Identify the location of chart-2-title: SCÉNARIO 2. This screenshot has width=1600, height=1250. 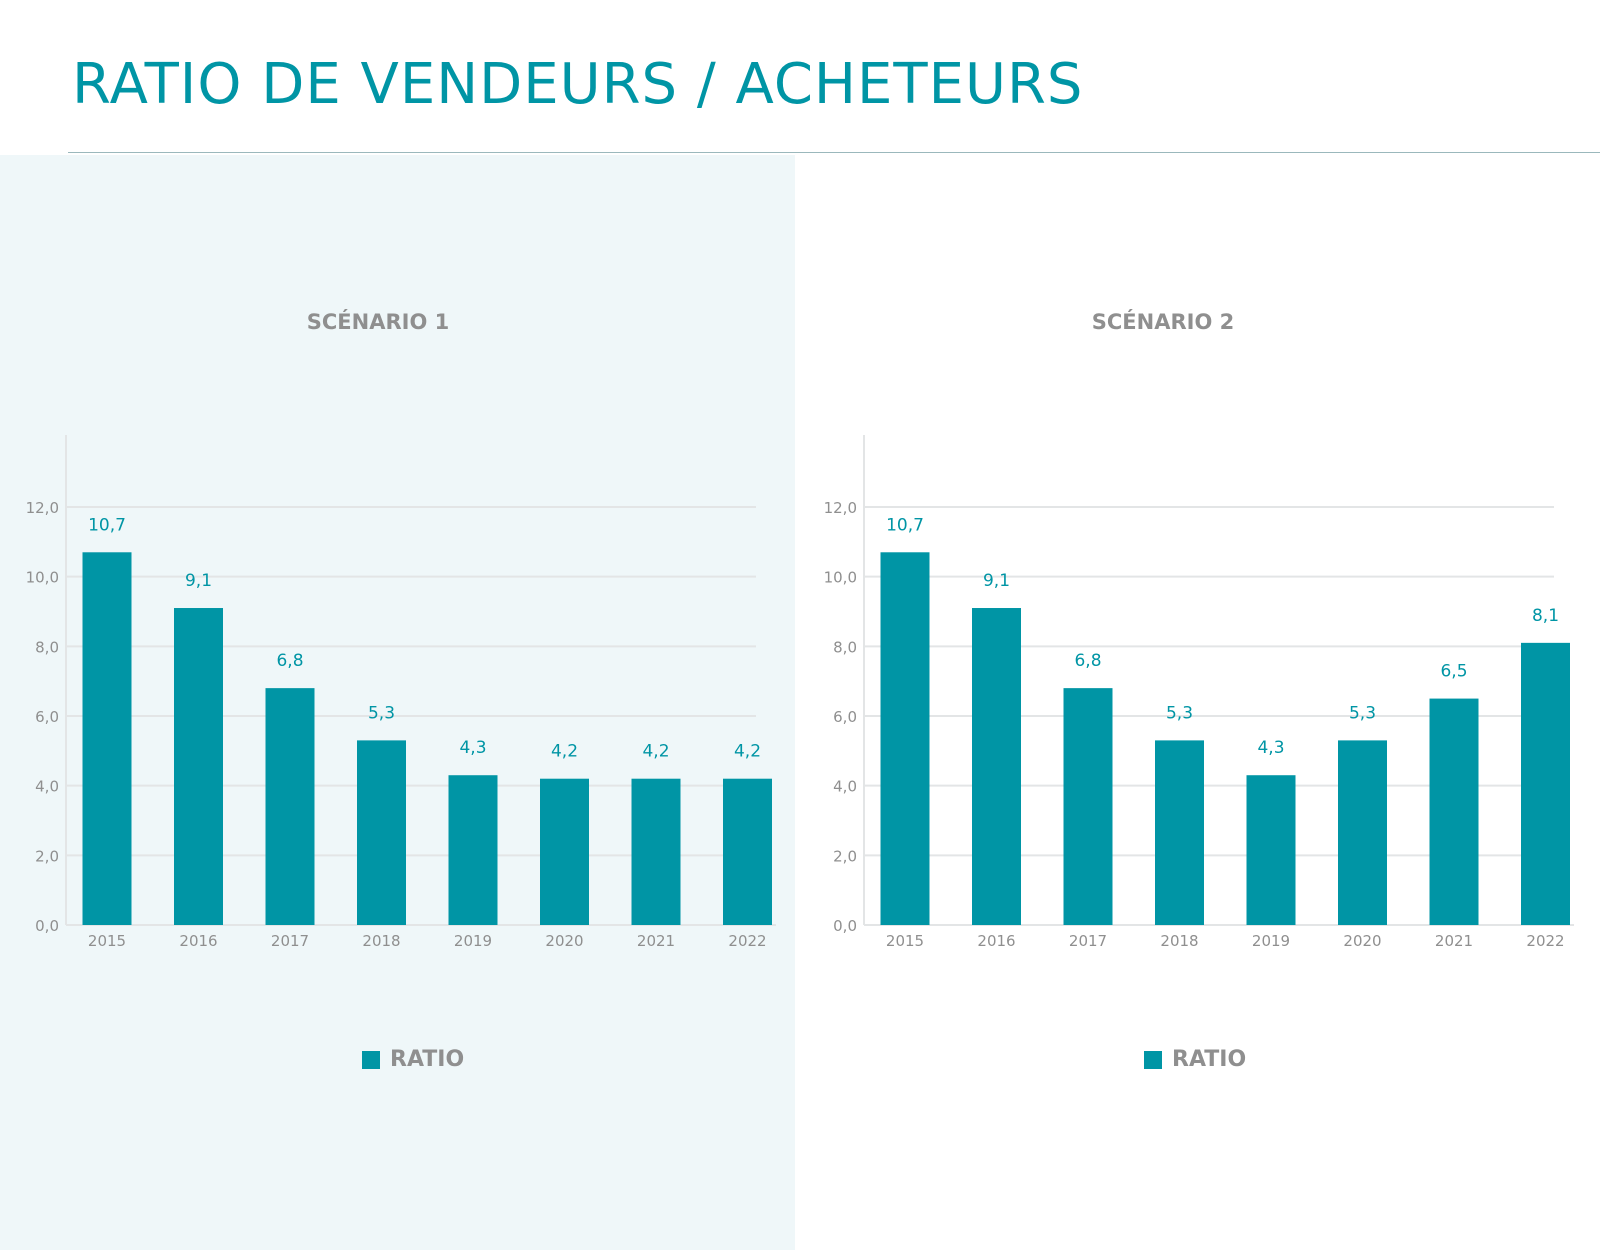
(1163, 322).